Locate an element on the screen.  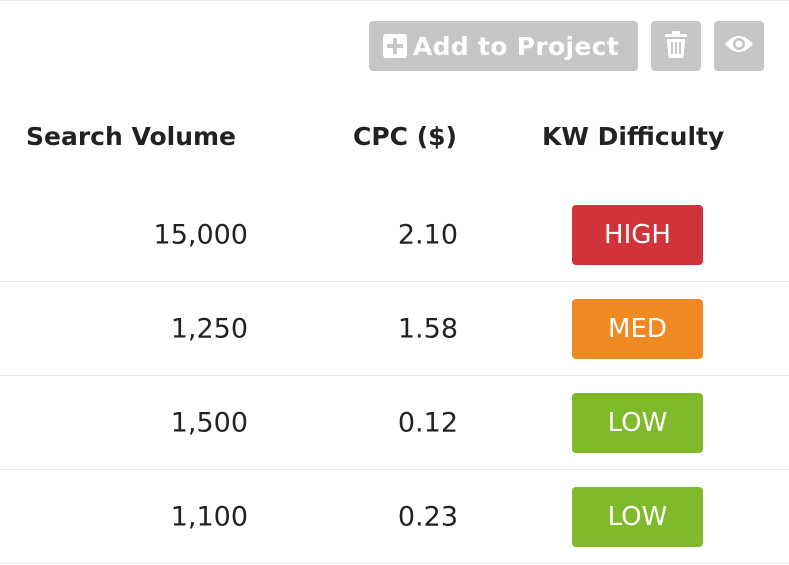
trash-icon is located at coordinates (676, 46).